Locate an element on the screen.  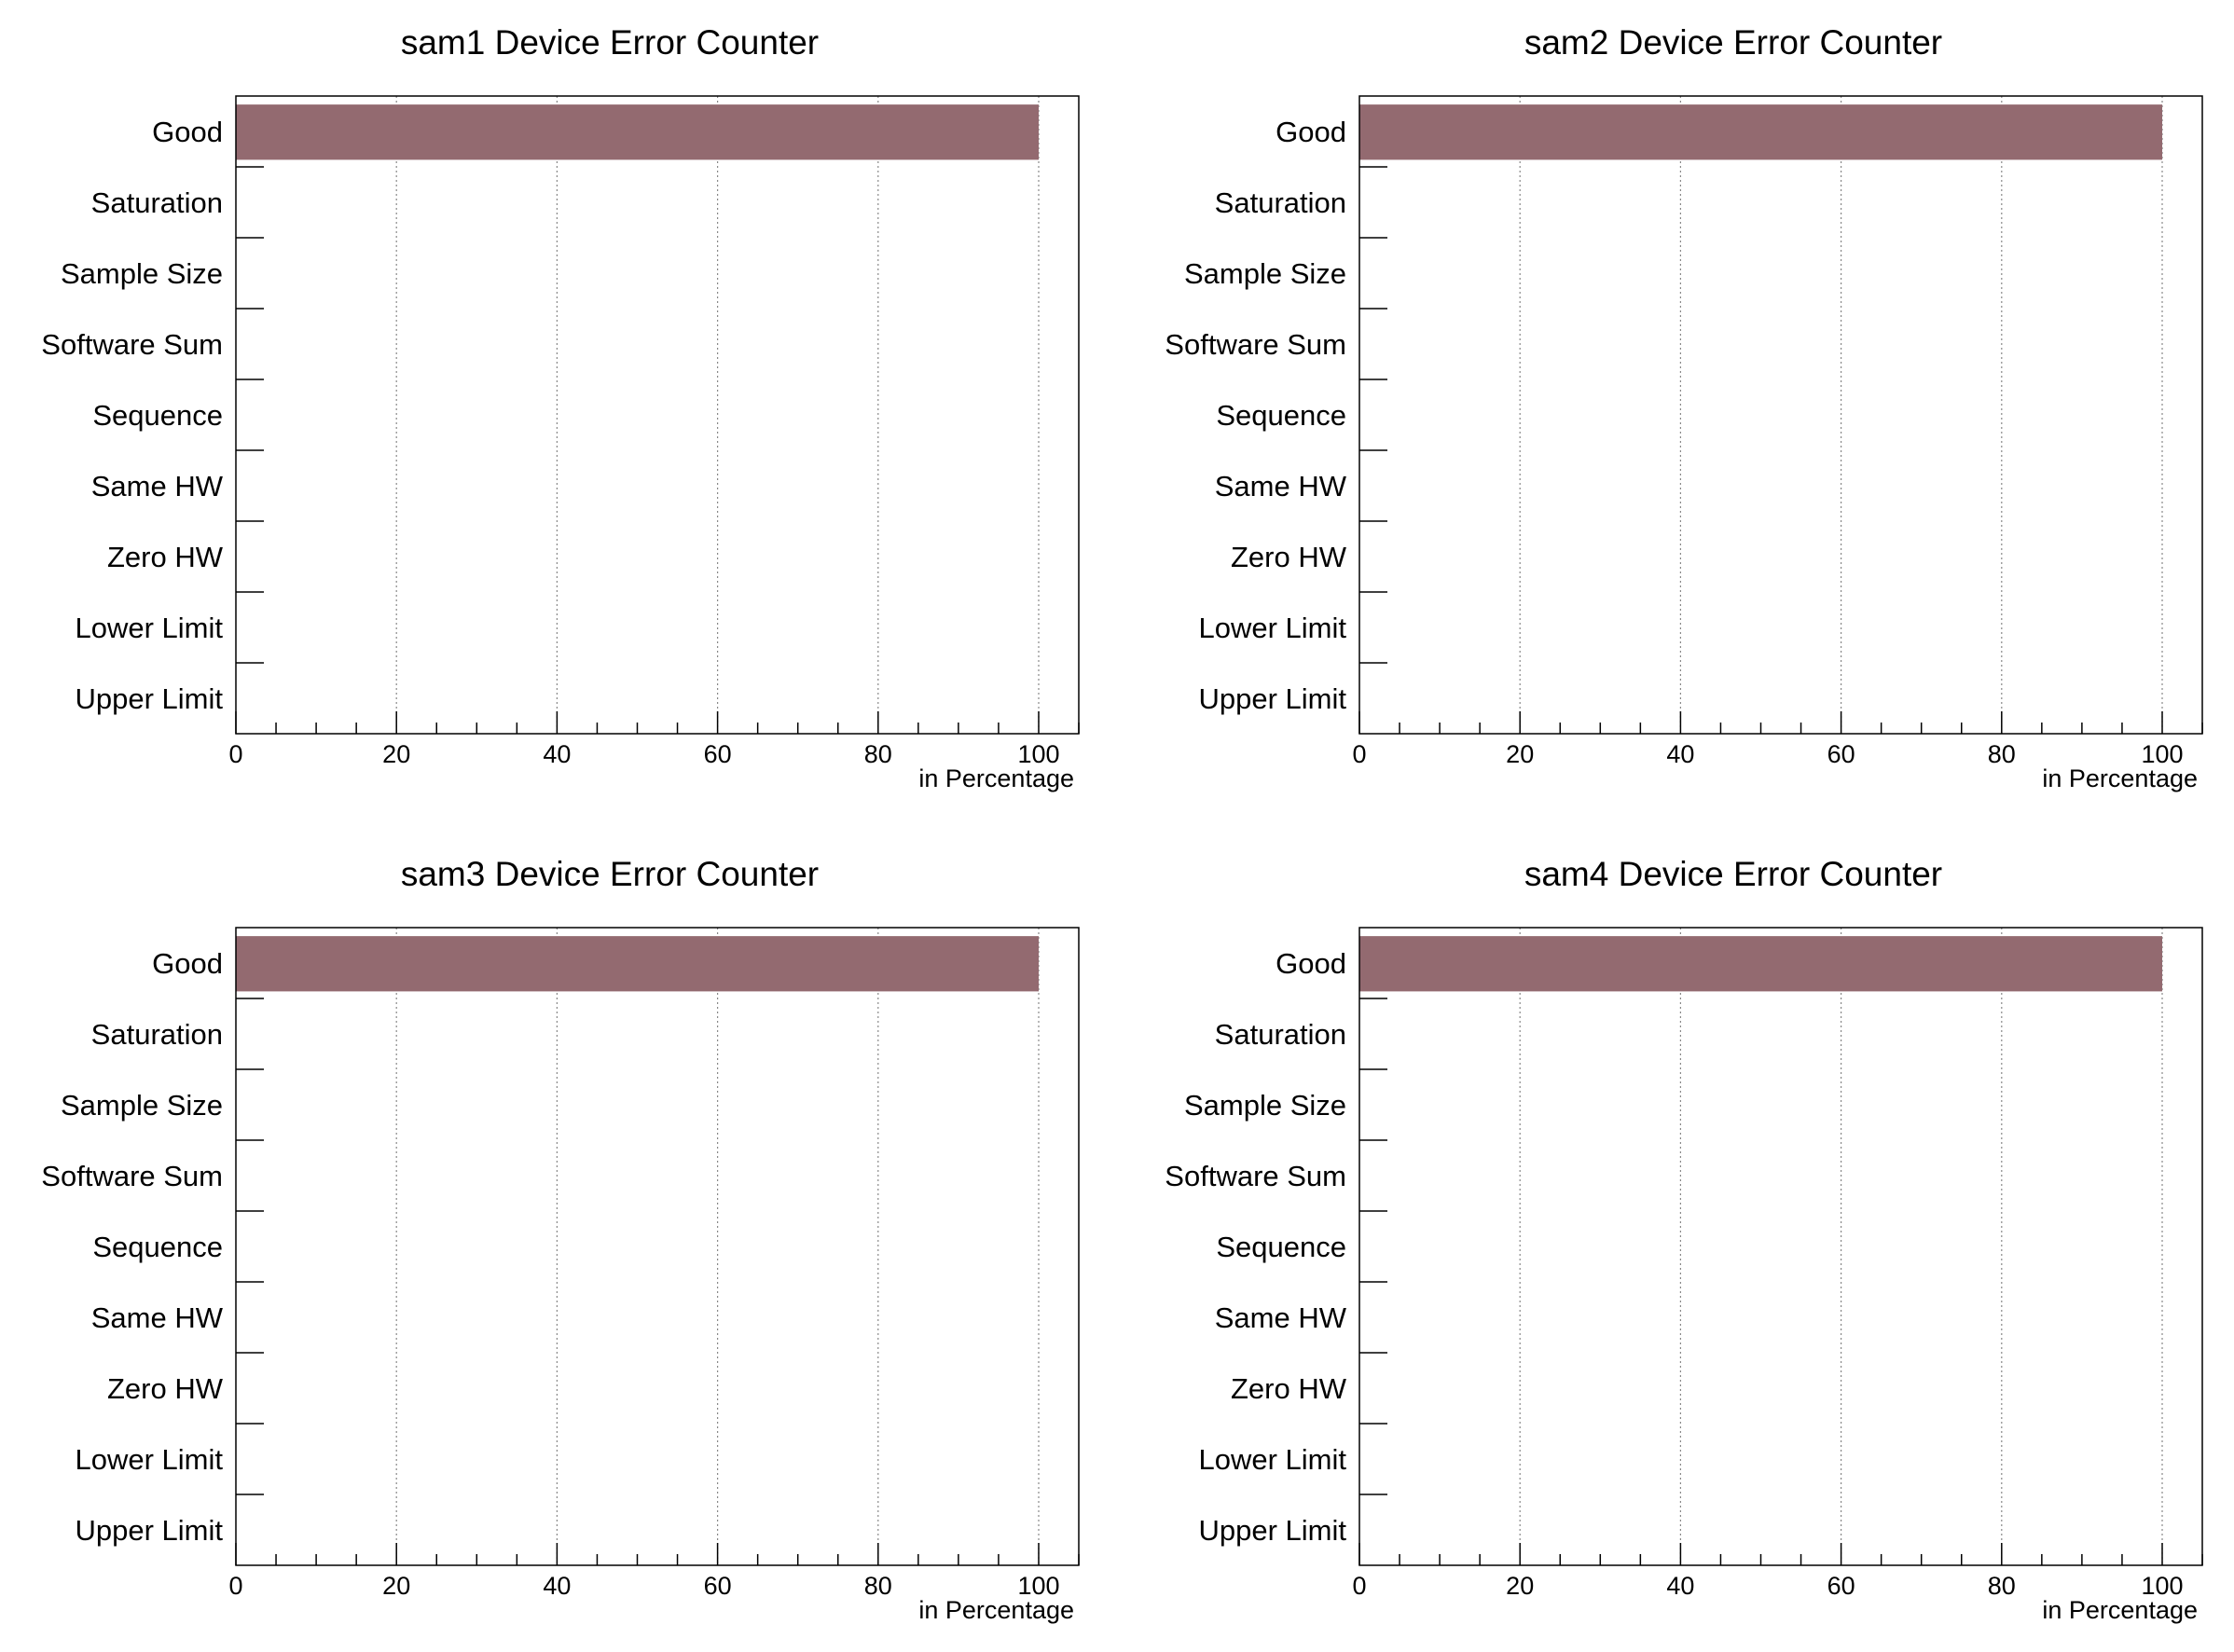
chart-title: sam3 Device Error Counter is located at coordinates (610, 874).